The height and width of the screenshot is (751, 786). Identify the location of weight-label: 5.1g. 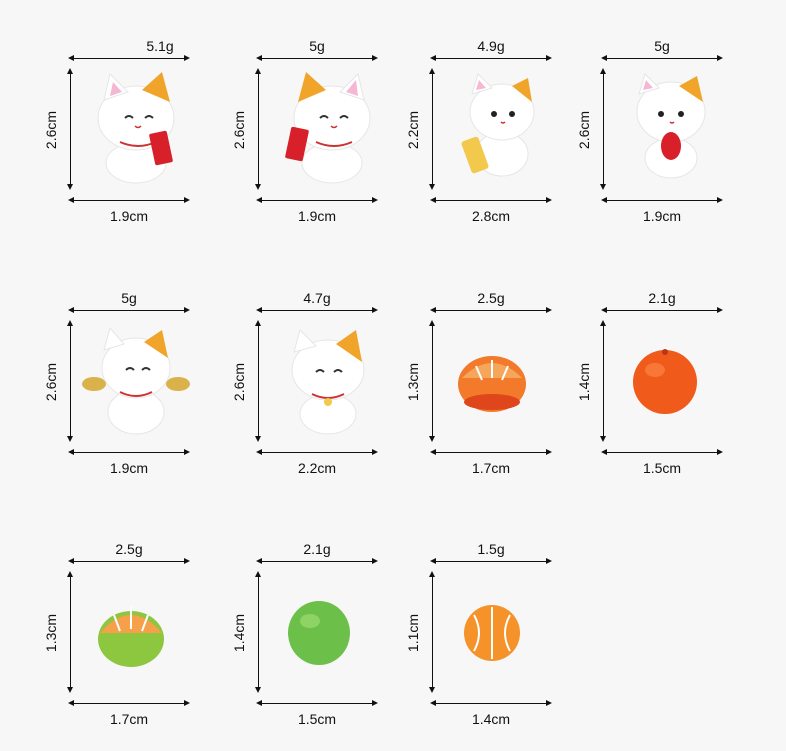
(160, 46).